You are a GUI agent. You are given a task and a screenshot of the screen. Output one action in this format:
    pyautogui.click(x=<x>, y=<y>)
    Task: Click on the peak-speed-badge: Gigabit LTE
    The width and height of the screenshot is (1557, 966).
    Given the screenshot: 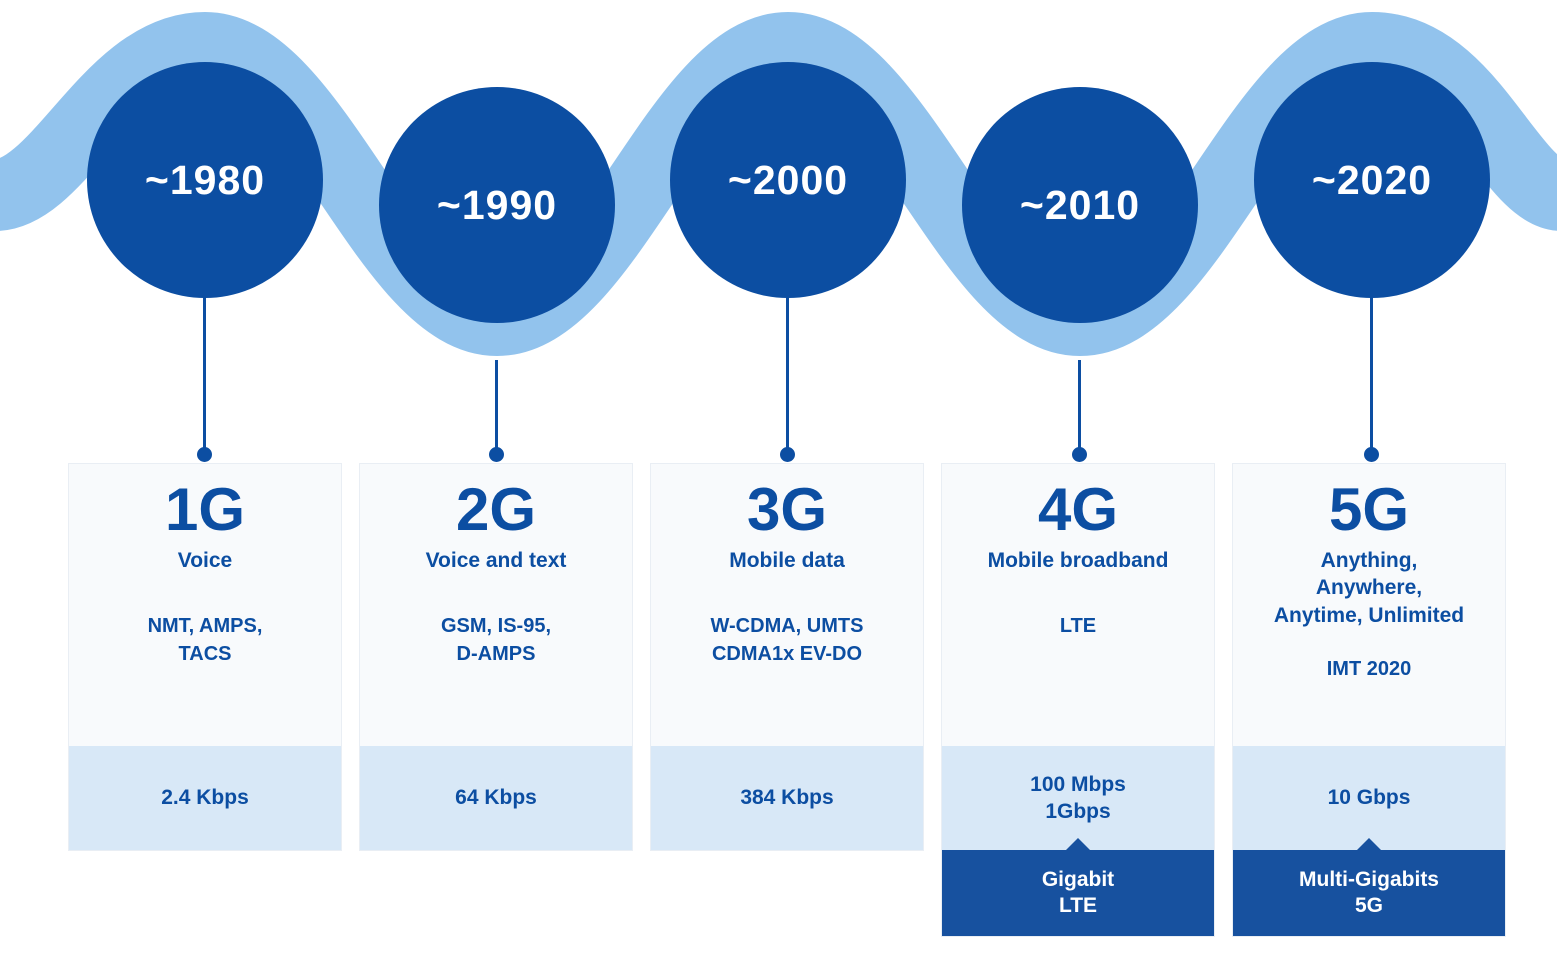 What is the action you would take?
    pyautogui.click(x=1078, y=887)
    